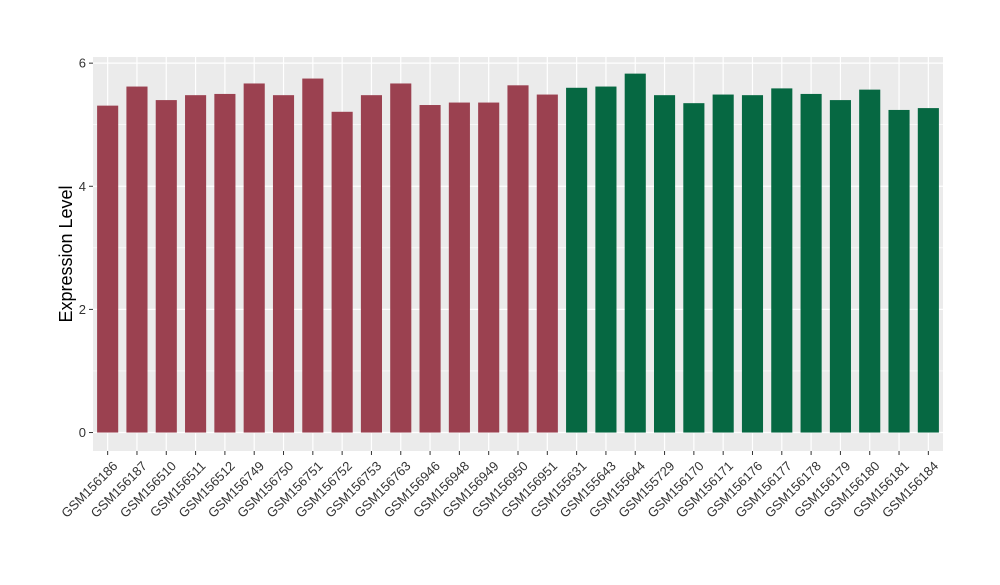 The width and height of the screenshot is (1000, 585). What do you see at coordinates (82, 309) in the screenshot?
I see `y-tick-label: 2` at bounding box center [82, 309].